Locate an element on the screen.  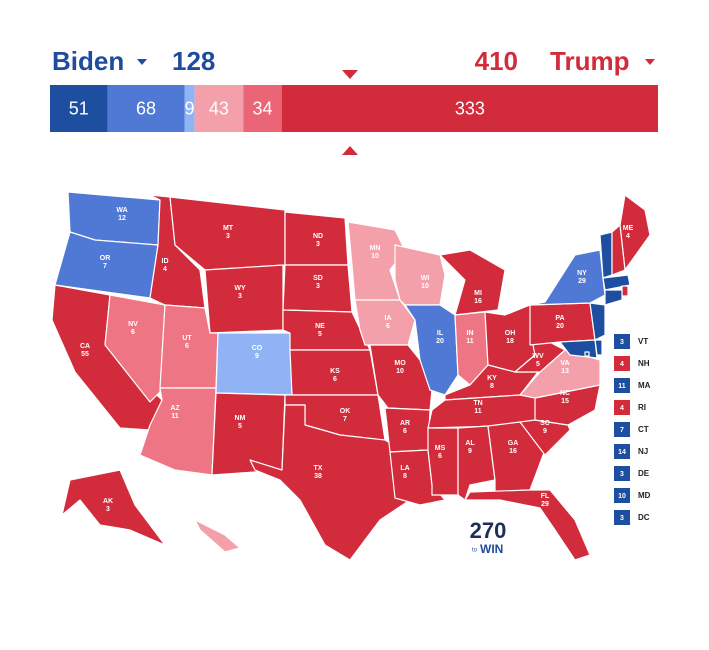
state-abbr: GA is located at coordinates (513, 443).